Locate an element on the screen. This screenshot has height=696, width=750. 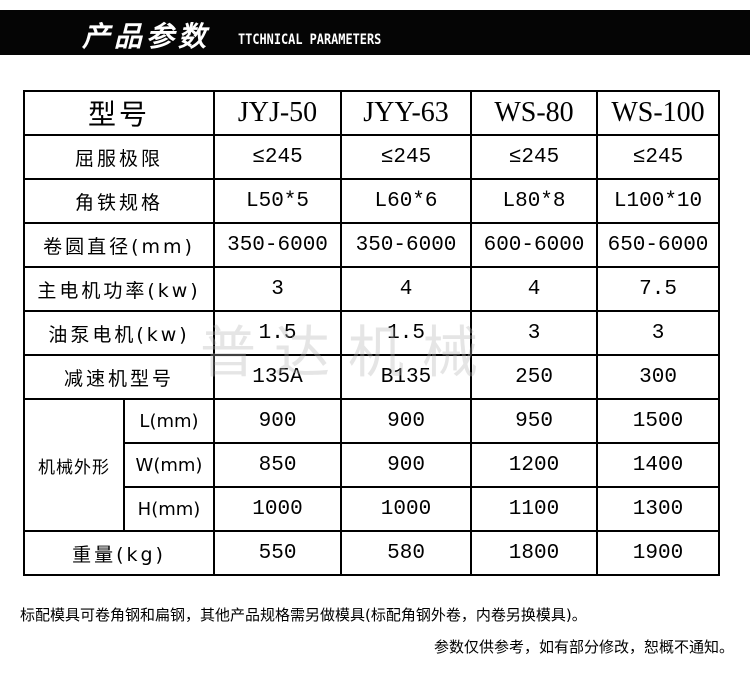
cell-value: 850 is located at coordinates (278, 465).